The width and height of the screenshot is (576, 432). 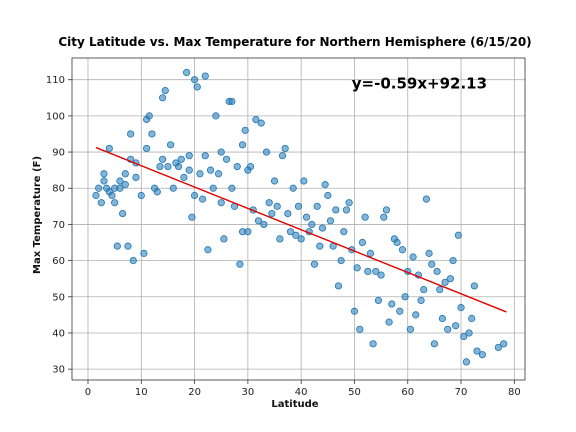 What do you see at coordinates (88, 392) in the screenshot?
I see `x-tick-label: 0` at bounding box center [88, 392].